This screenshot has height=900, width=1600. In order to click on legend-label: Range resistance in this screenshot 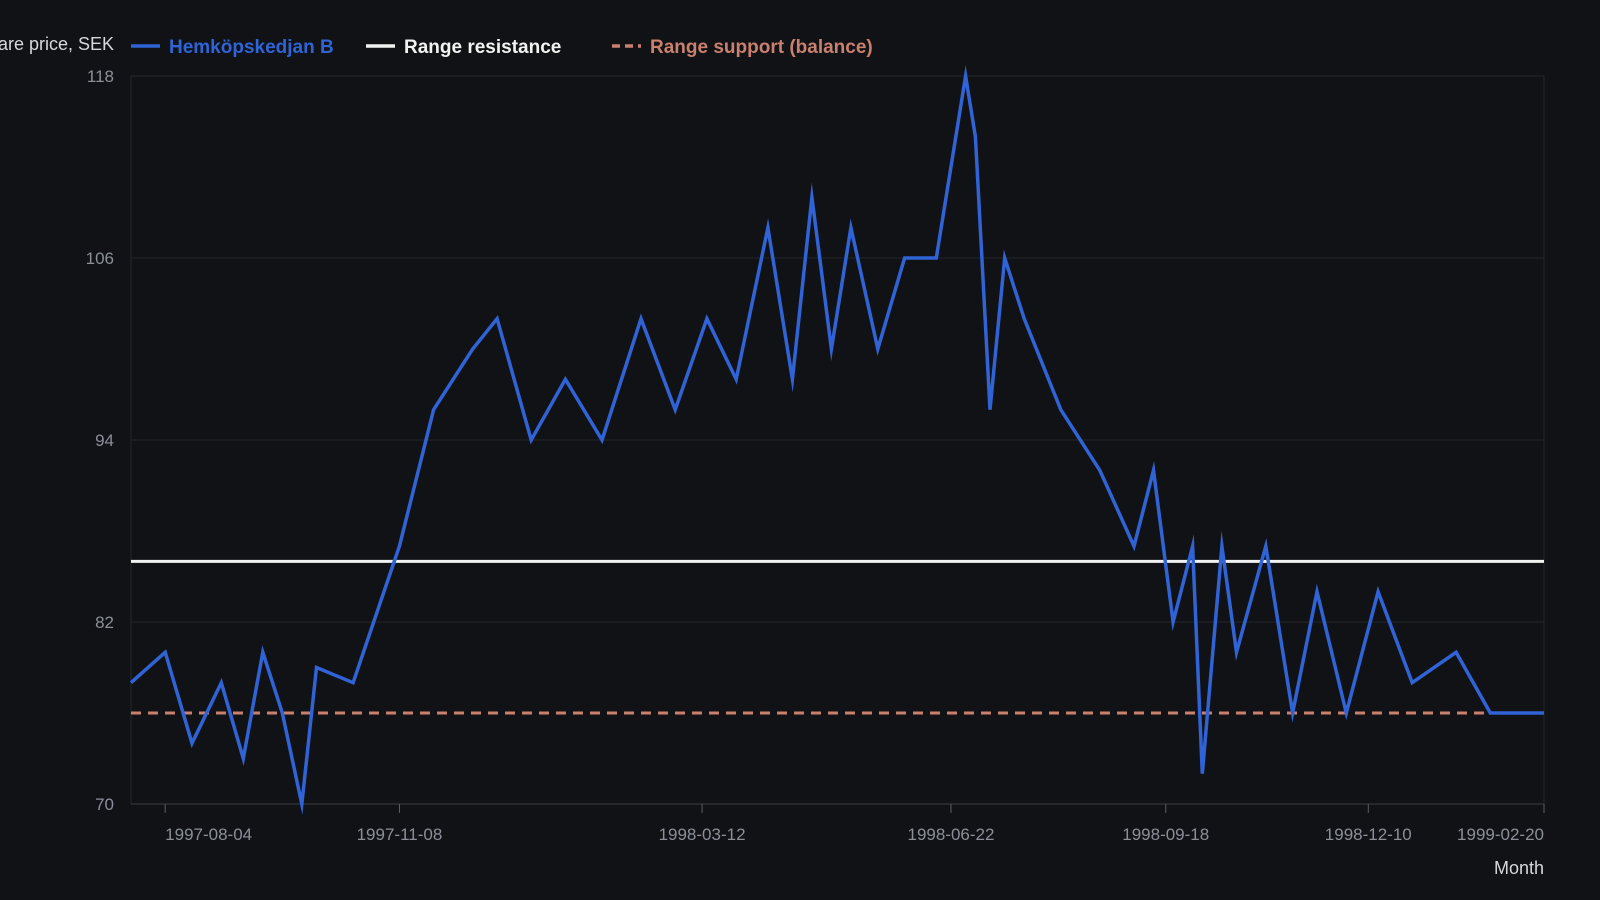, I will do `click(482, 47)`.